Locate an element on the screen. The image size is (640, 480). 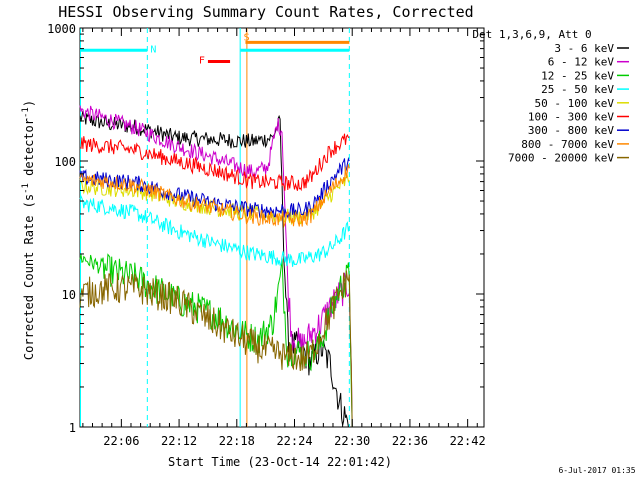
y-axis-label-mid: detector is located at coordinates (29, 150).